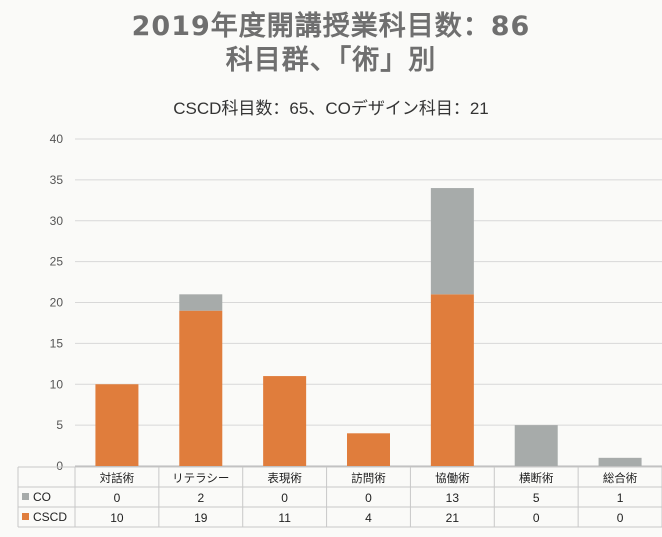  Describe the element at coordinates (620, 498) in the screenshot. I see `table-cell-co: 1` at that location.